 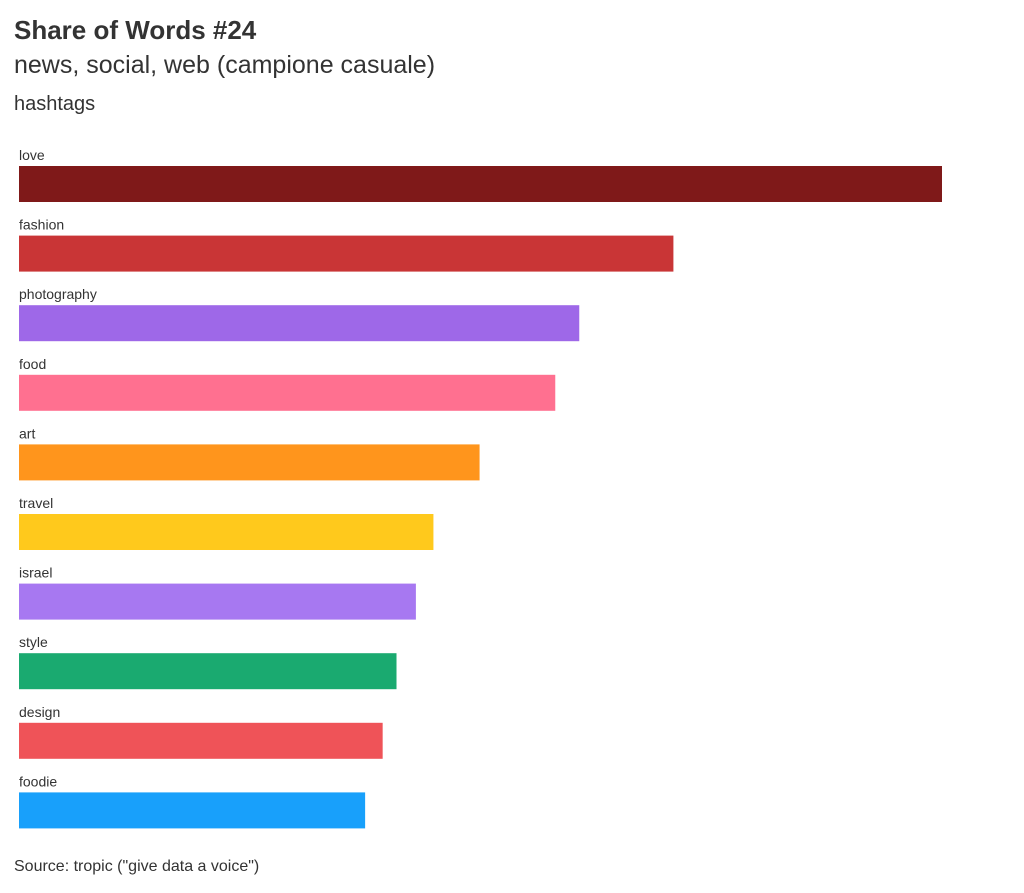 I want to click on bar-label-food: food, so click(x=32, y=364).